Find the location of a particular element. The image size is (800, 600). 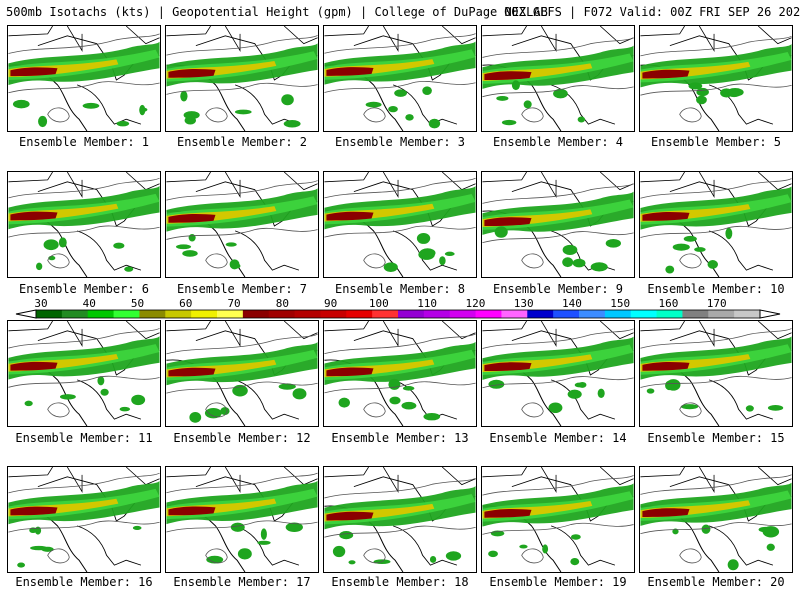

isotach-colorbar is located at coordinates (398, 314).